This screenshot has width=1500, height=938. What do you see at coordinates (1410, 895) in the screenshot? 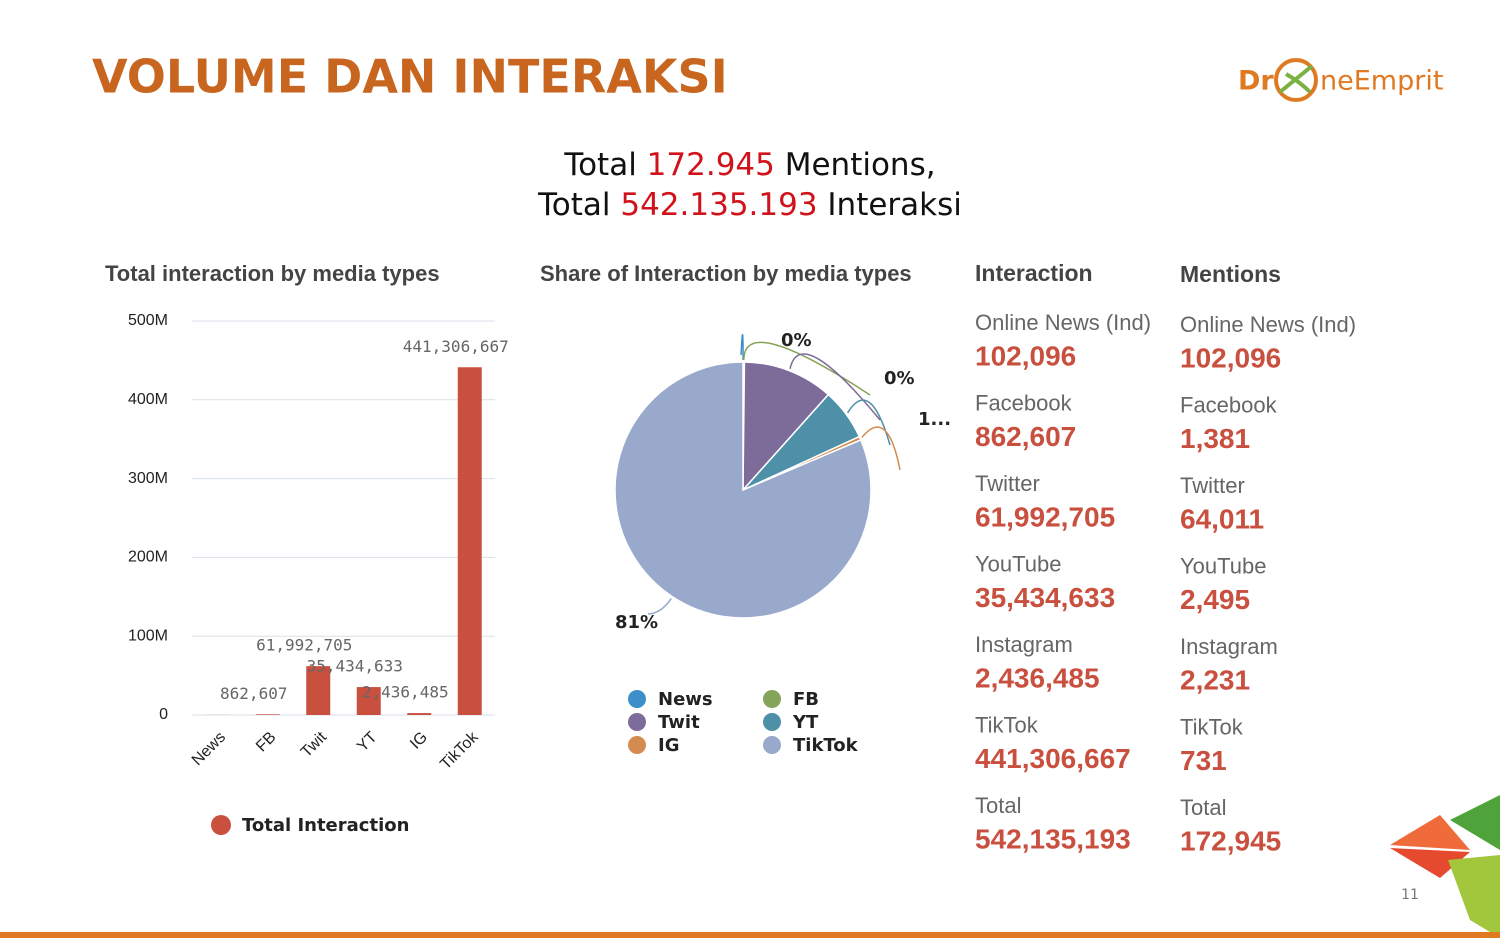
I see `page-number: 11` at bounding box center [1410, 895].